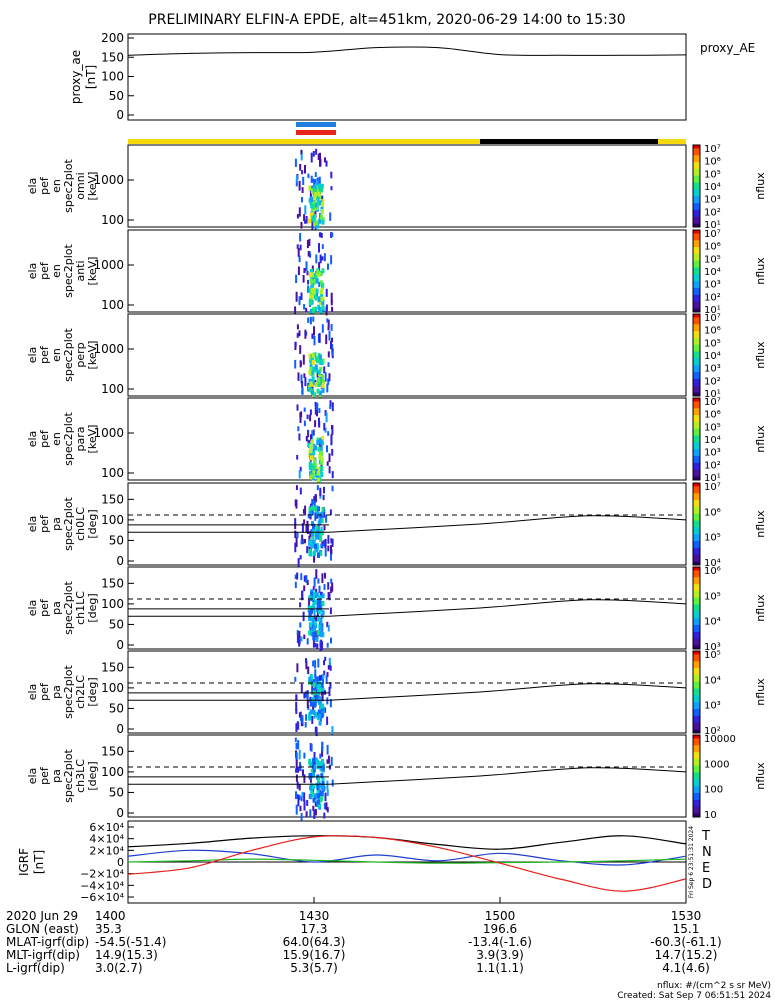 The height and width of the screenshot is (1000, 775). What do you see at coordinates (112, 499) in the screenshot?
I see `spectrogram-panel-4-ytick-label: 150` at bounding box center [112, 499].